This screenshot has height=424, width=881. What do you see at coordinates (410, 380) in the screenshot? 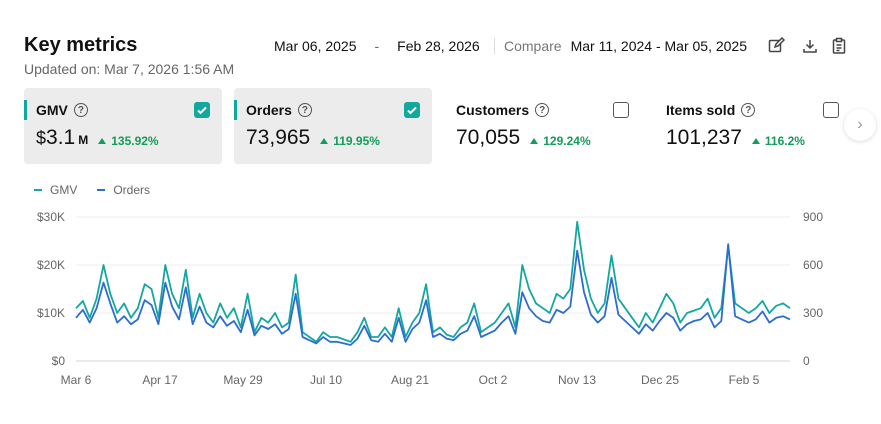
I see `x-axis-tick-label: Aug 21` at bounding box center [410, 380].